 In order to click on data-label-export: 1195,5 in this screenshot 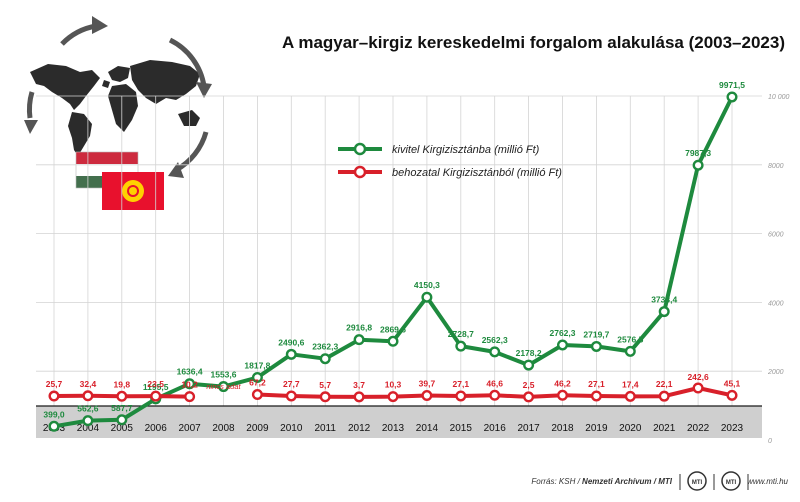, I will do `click(156, 387)`.